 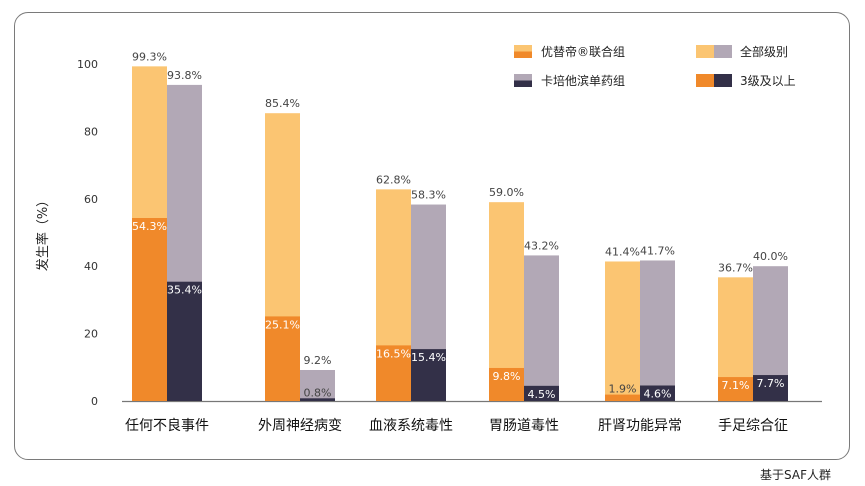 I want to click on legend-swatch-bottom-s0, so click(x=523, y=54).